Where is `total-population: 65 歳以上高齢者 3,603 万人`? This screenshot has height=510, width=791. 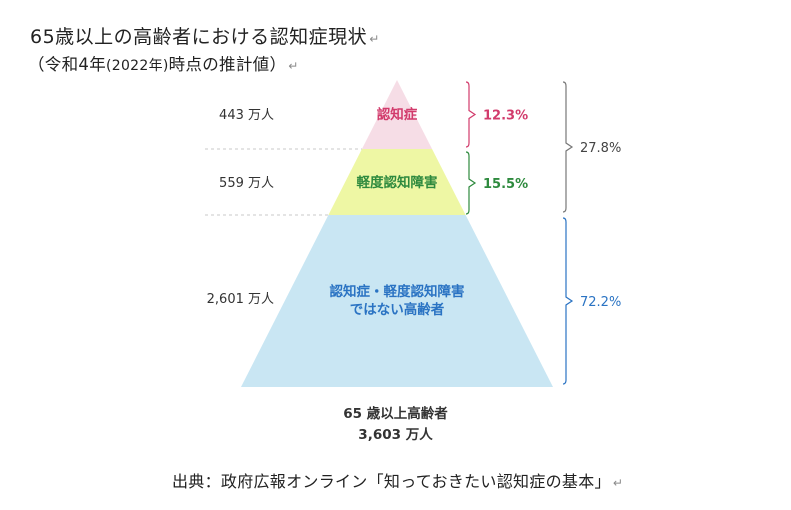
total-population: 65 歳以上高齢者 3,603 万人 is located at coordinates (395, 425).